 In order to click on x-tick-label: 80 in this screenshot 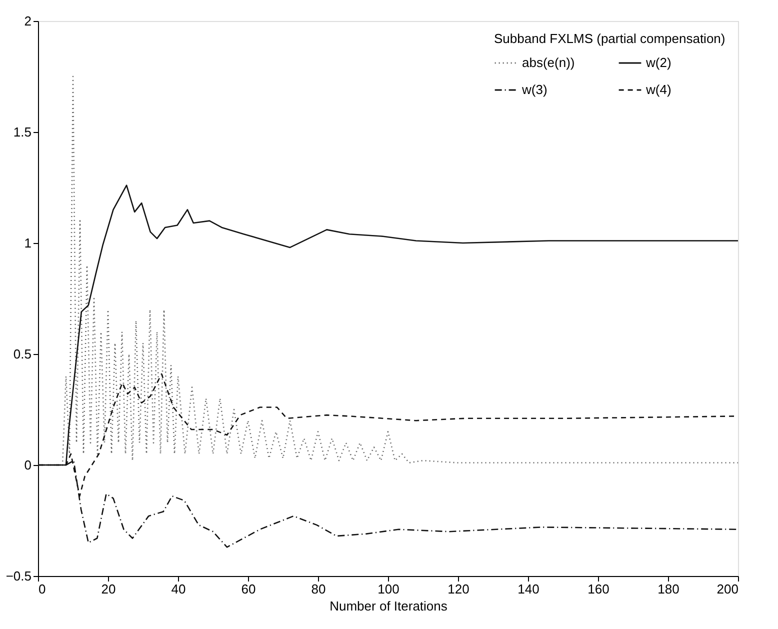, I will do `click(318, 589)`.